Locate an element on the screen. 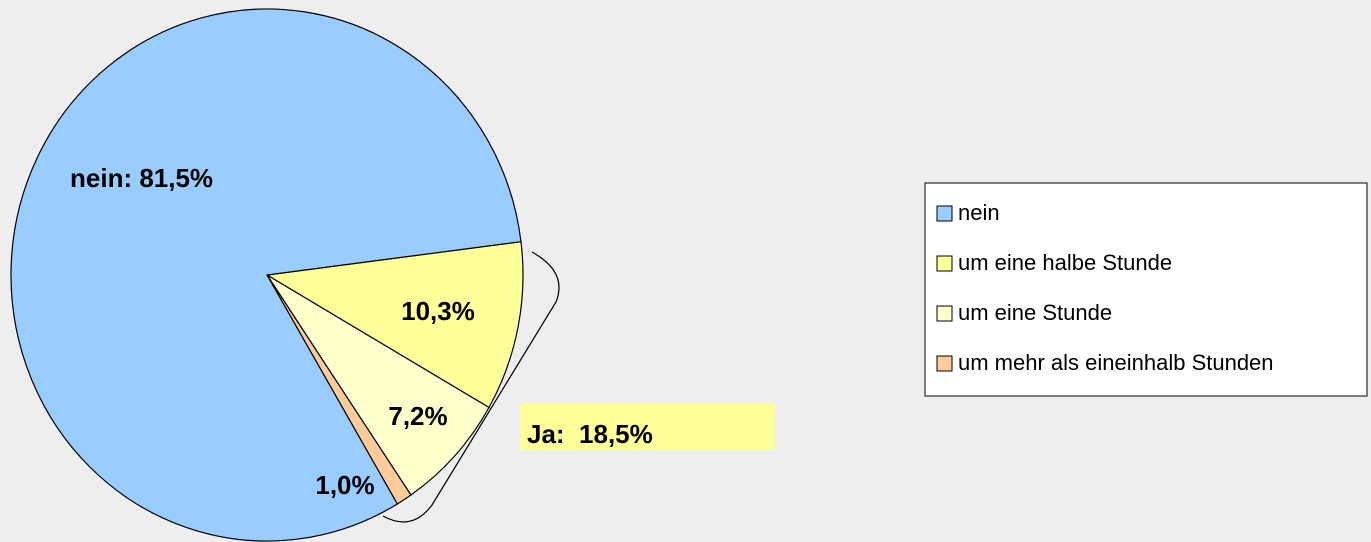 The image size is (1371, 542). data-label: nein: 81,5% is located at coordinates (141, 178).